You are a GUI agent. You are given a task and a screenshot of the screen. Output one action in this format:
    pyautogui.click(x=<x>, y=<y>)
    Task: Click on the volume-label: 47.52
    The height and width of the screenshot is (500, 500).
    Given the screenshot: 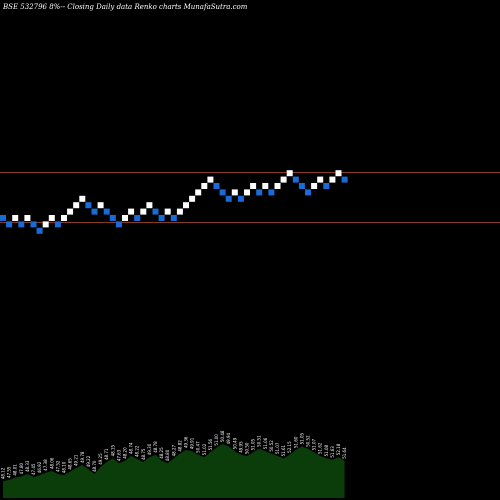 What is the action you would take?
    pyautogui.click(x=57, y=466)
    